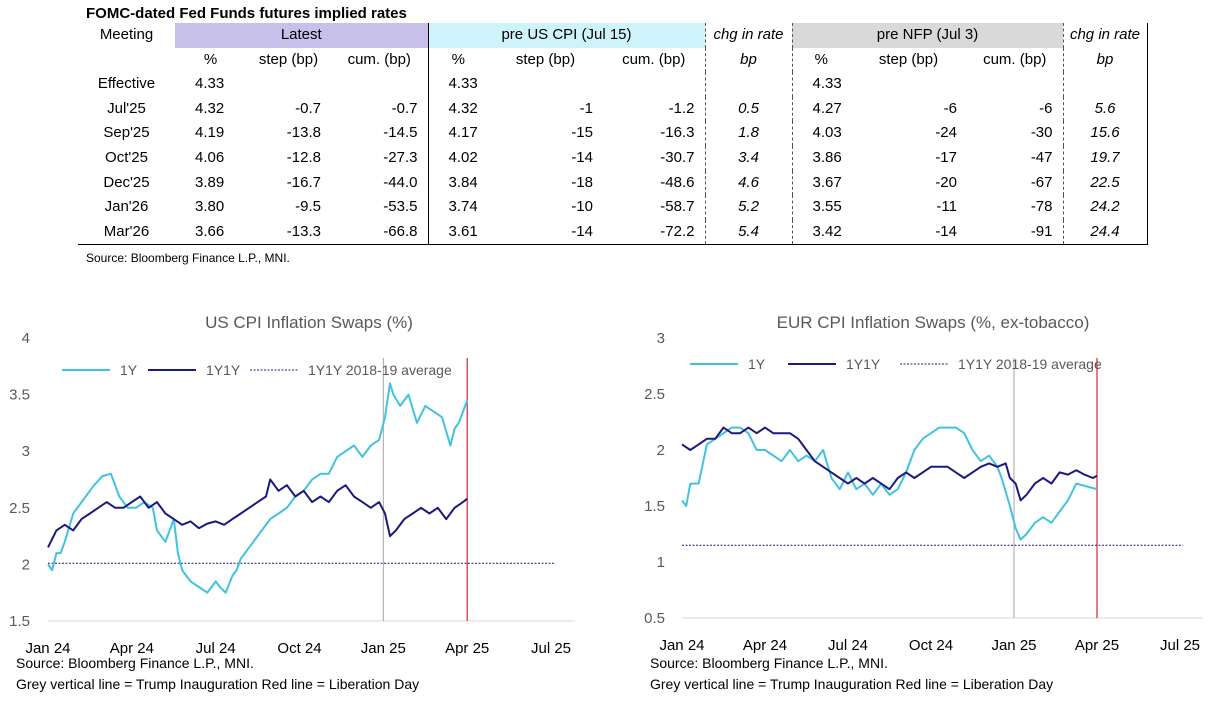 This screenshot has width=1230, height=702. I want to click on cpi-step-header: step (bp), so click(545, 59).